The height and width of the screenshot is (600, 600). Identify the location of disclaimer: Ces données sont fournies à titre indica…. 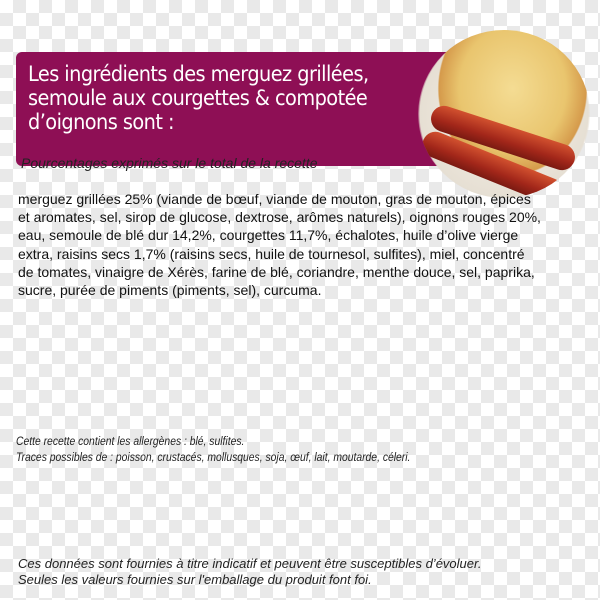
(249, 572).